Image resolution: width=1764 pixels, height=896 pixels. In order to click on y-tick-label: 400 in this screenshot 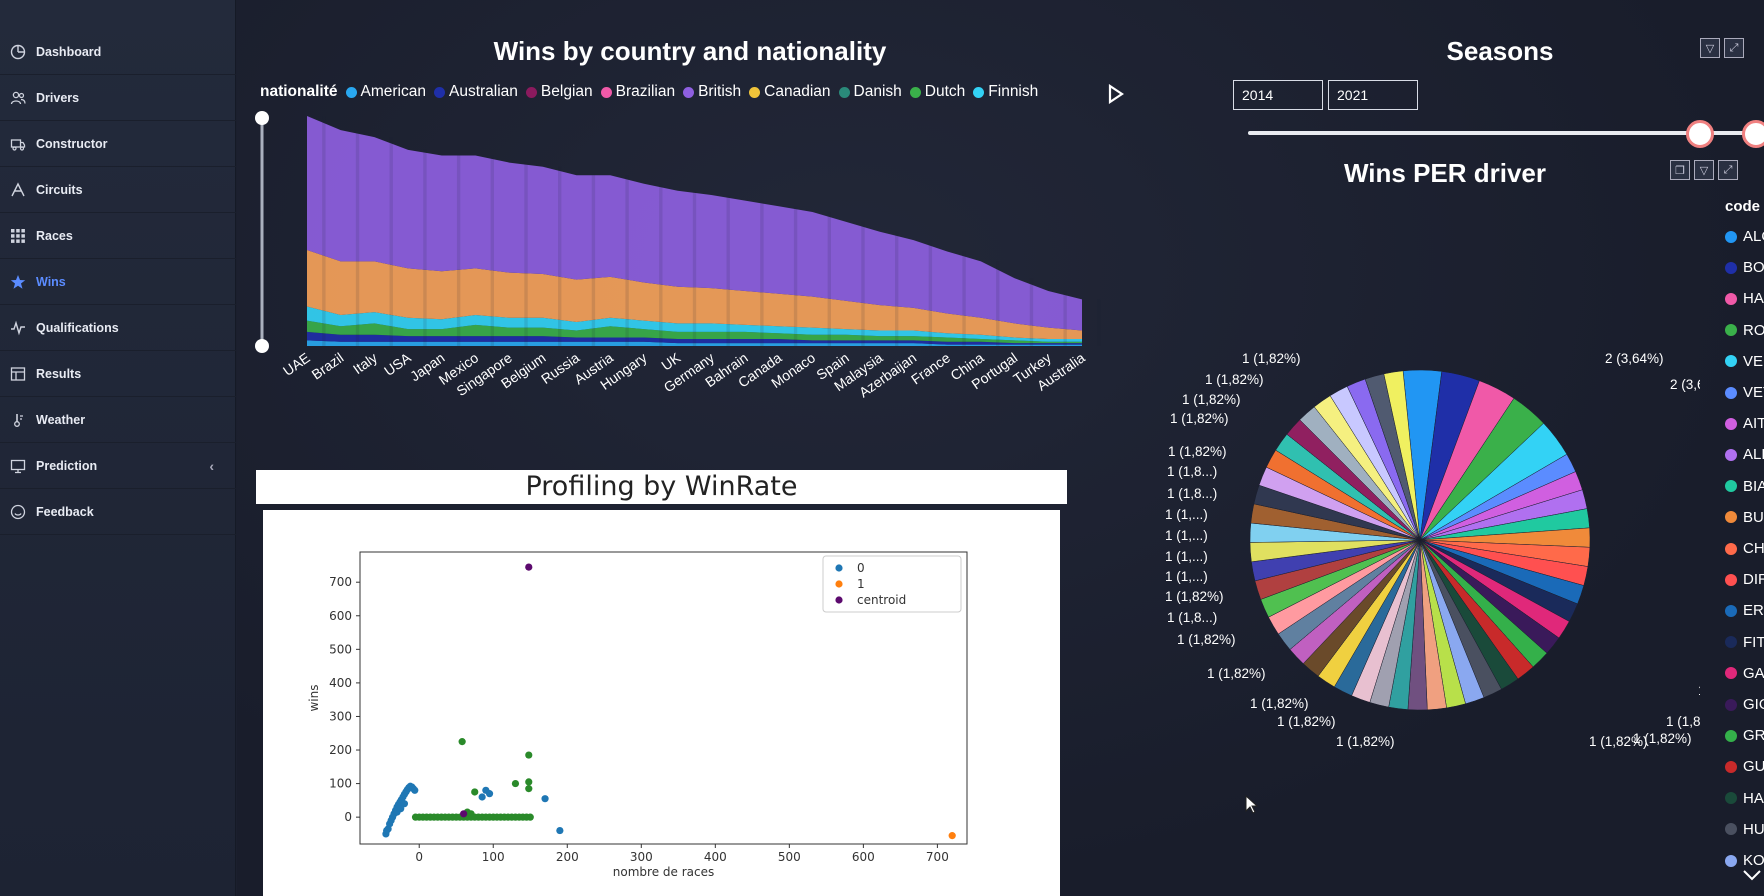, I will do `click(340, 683)`.